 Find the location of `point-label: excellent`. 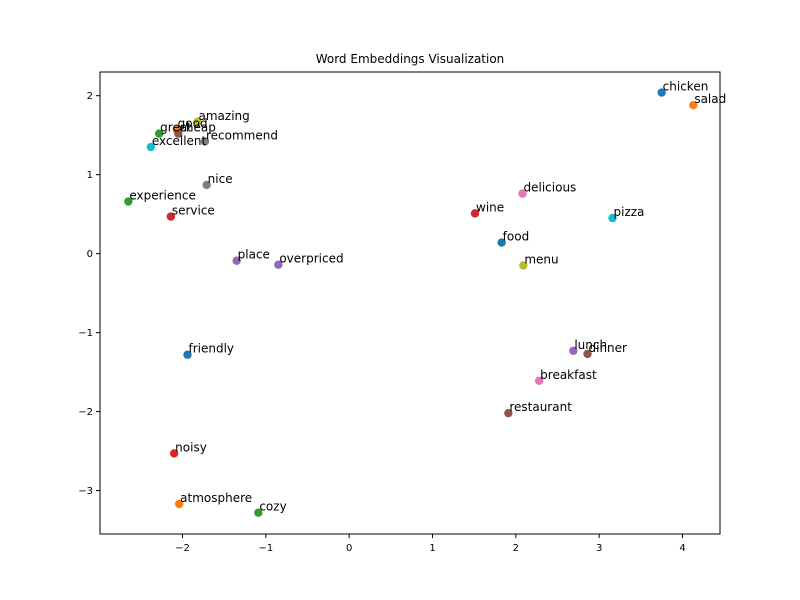

point-label: excellent is located at coordinates (179, 141).